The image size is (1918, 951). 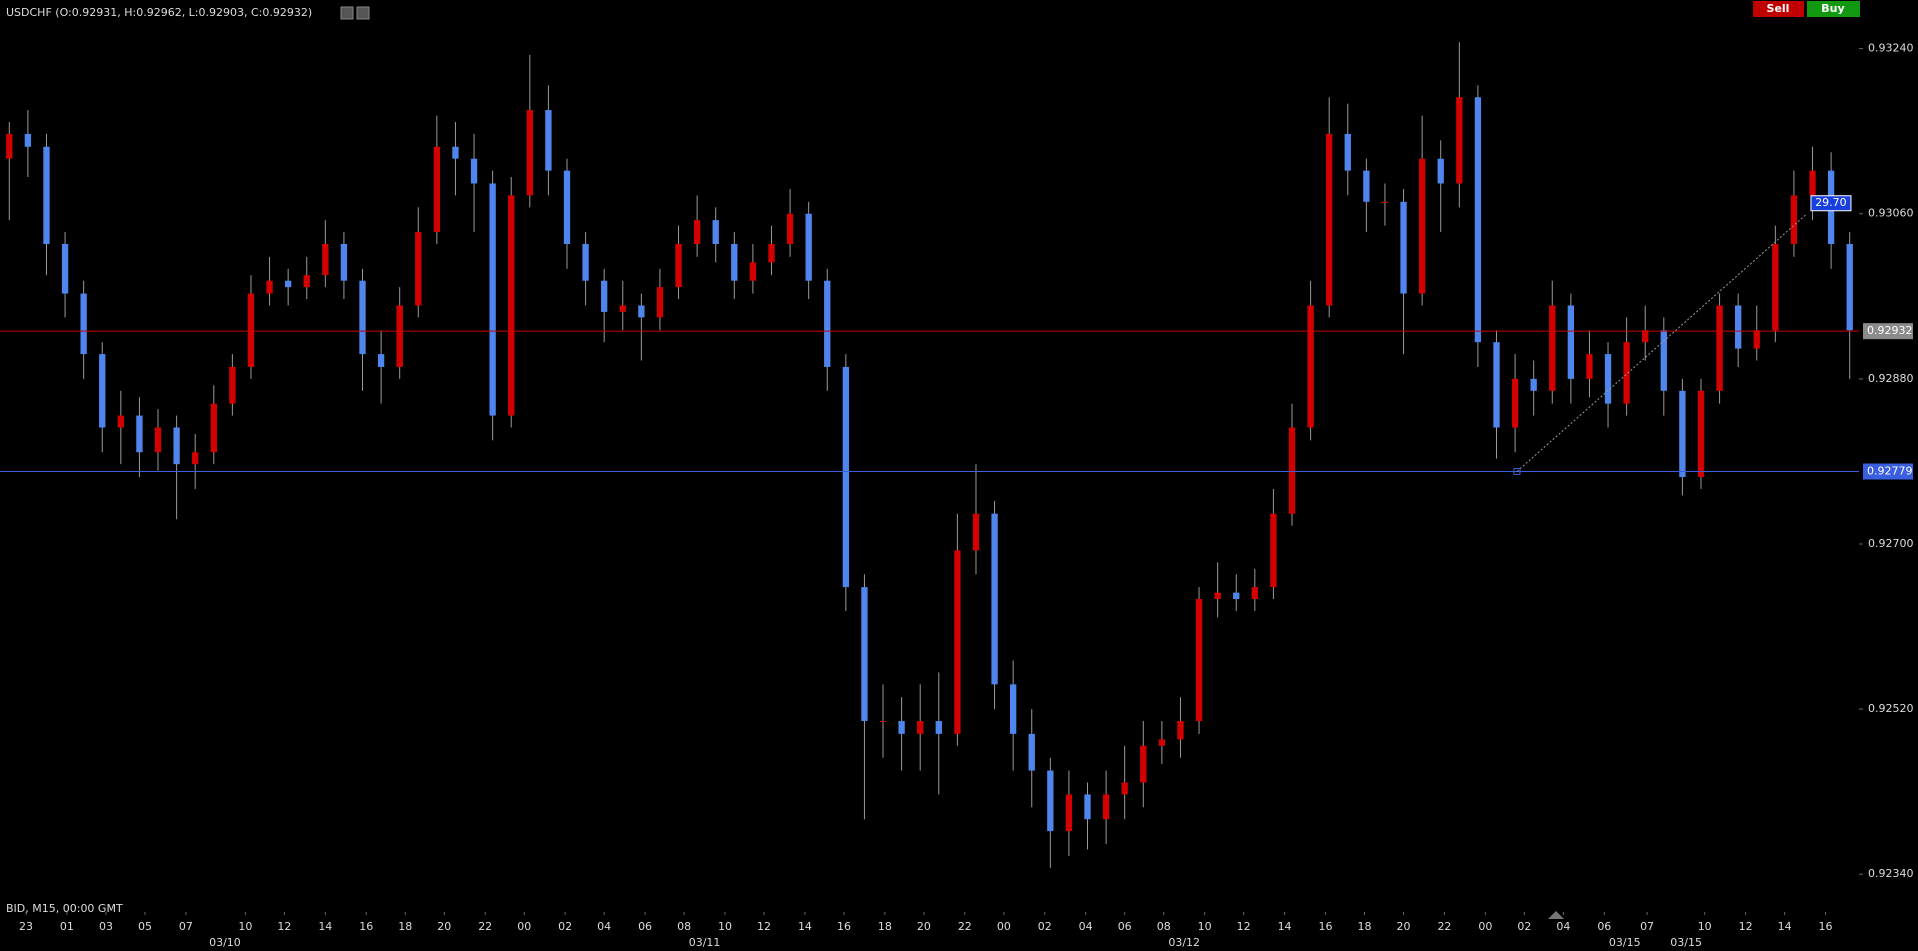 What do you see at coordinates (186, 926) in the screenshot?
I see `x-tick-label: 07` at bounding box center [186, 926].